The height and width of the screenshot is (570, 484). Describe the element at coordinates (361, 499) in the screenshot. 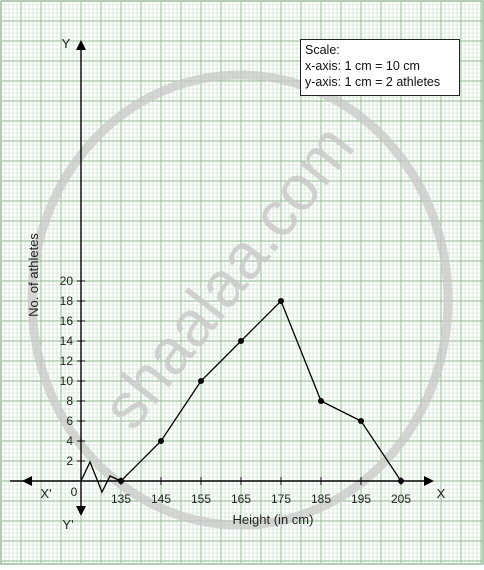

I see `x-tick-label: 195` at that location.